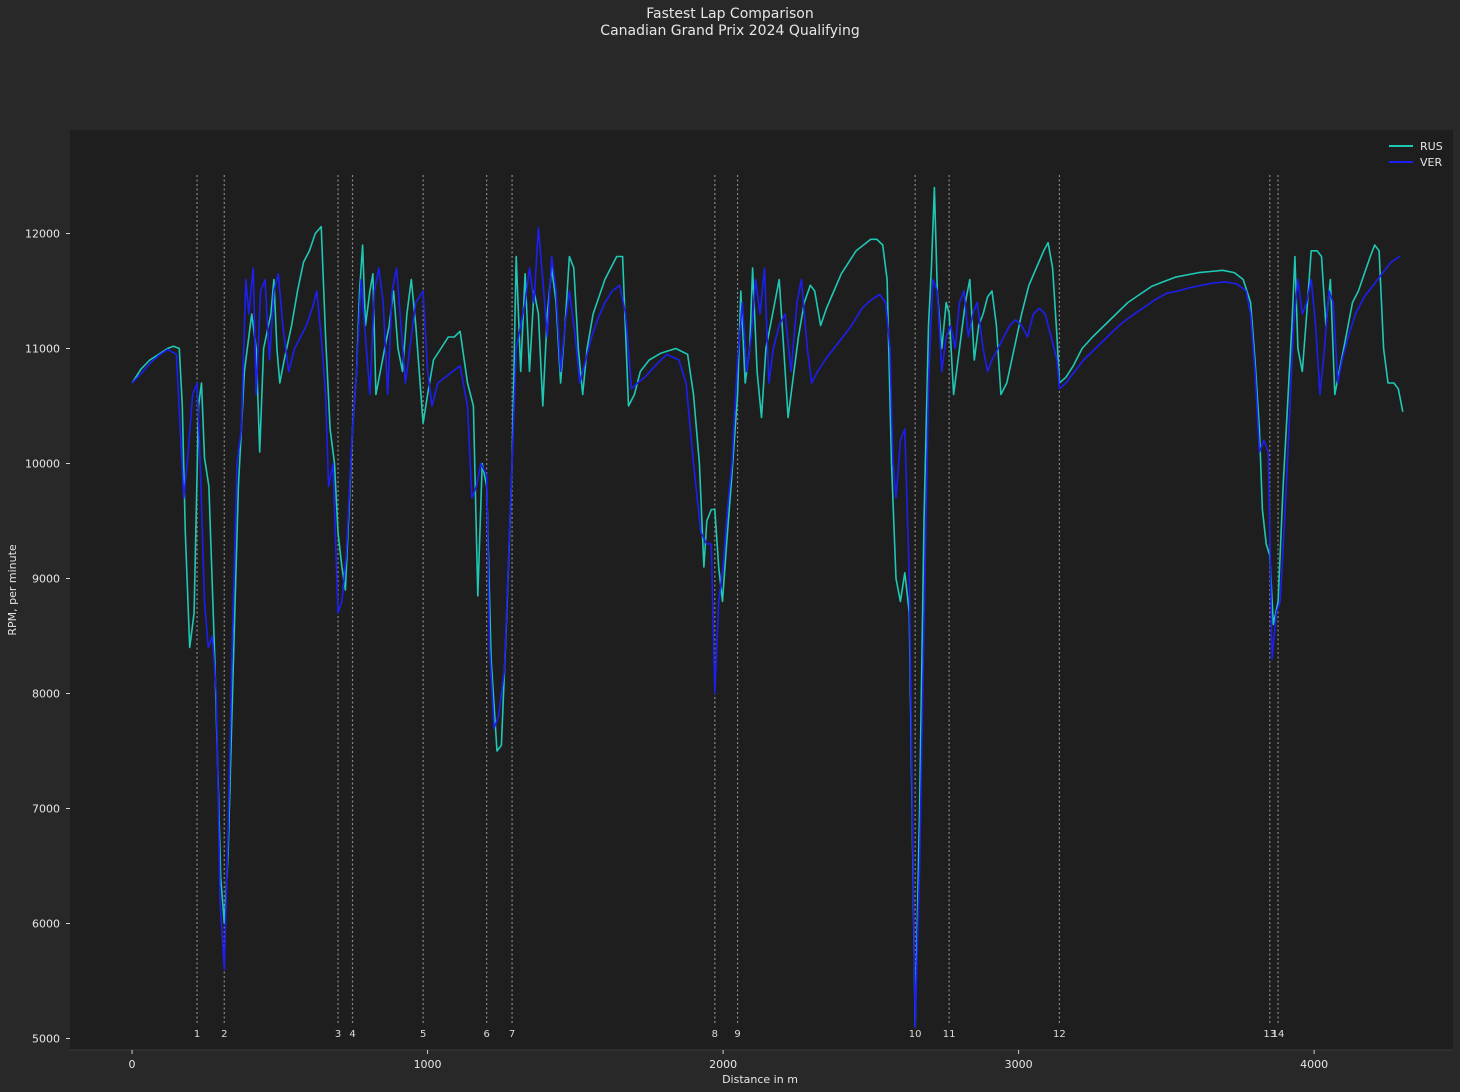  I want to click on corner-label-5: 5, so click(423, 1034).